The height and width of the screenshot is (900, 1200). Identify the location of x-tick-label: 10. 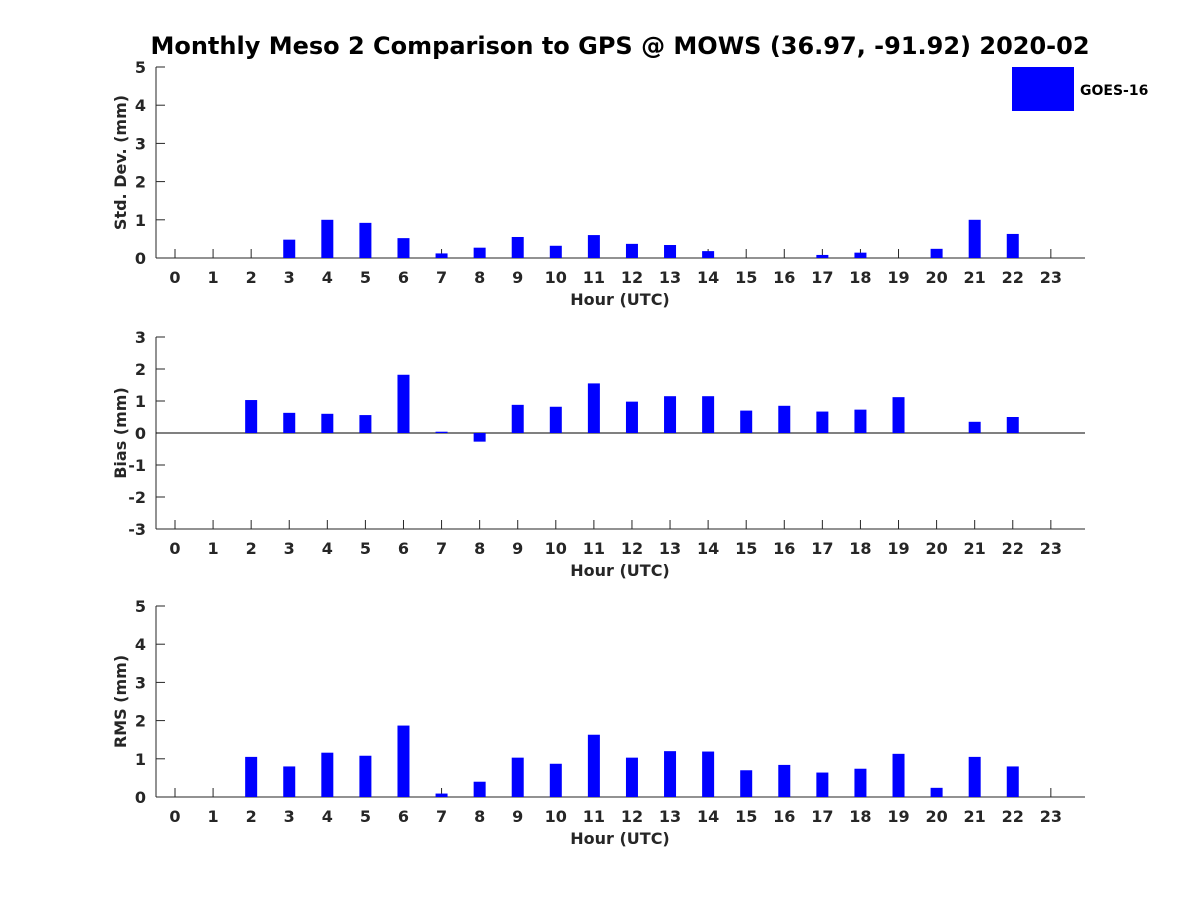
(556, 277).